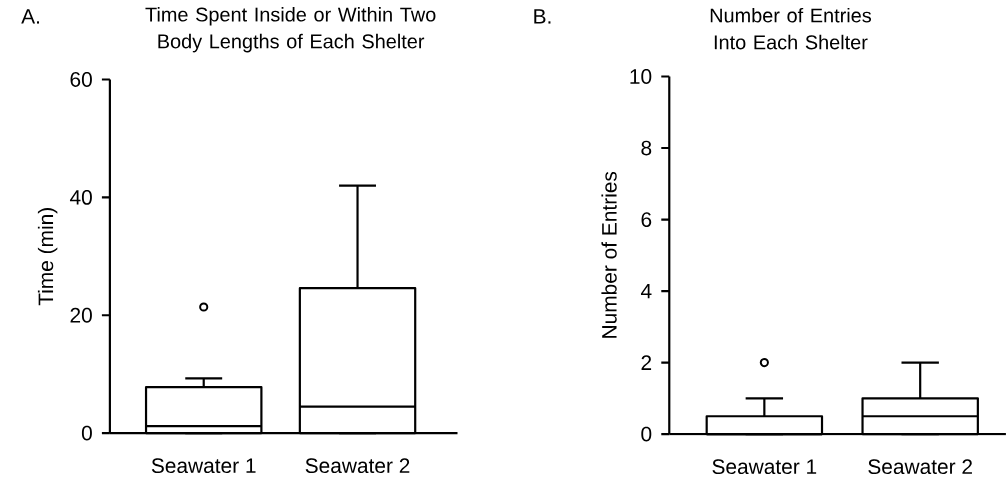  I want to click on text: A., so click(30, 16).